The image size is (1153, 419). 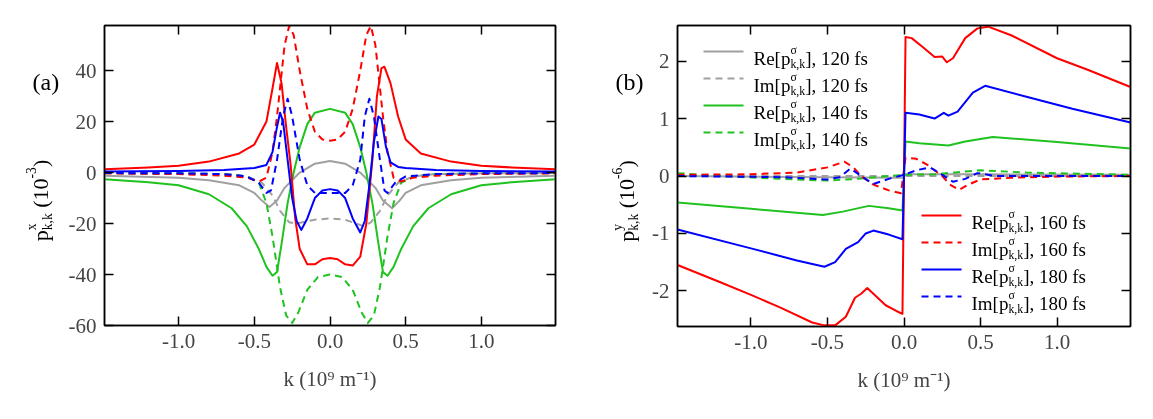 I want to click on y-tick-label: -1, so click(x=661, y=233).